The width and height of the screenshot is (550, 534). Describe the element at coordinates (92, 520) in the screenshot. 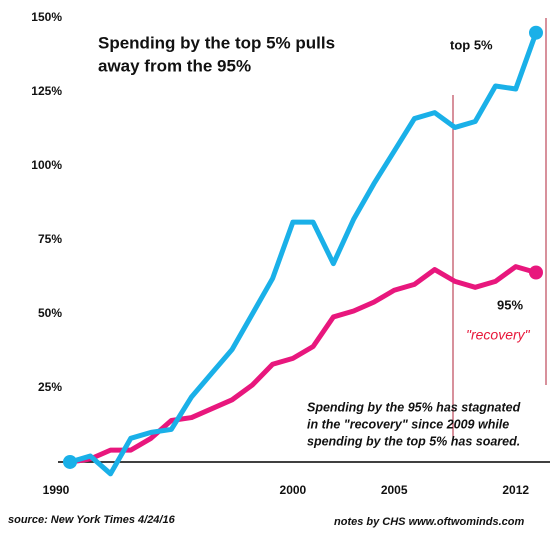

I see `source: source: New York Times 4/24/16` at that location.